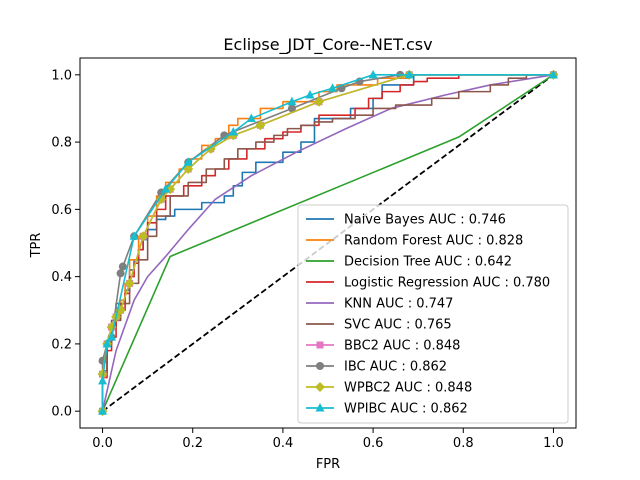 The image size is (640, 480). I want to click on legend-entry: IBC AUC : 0.862, so click(395, 367).